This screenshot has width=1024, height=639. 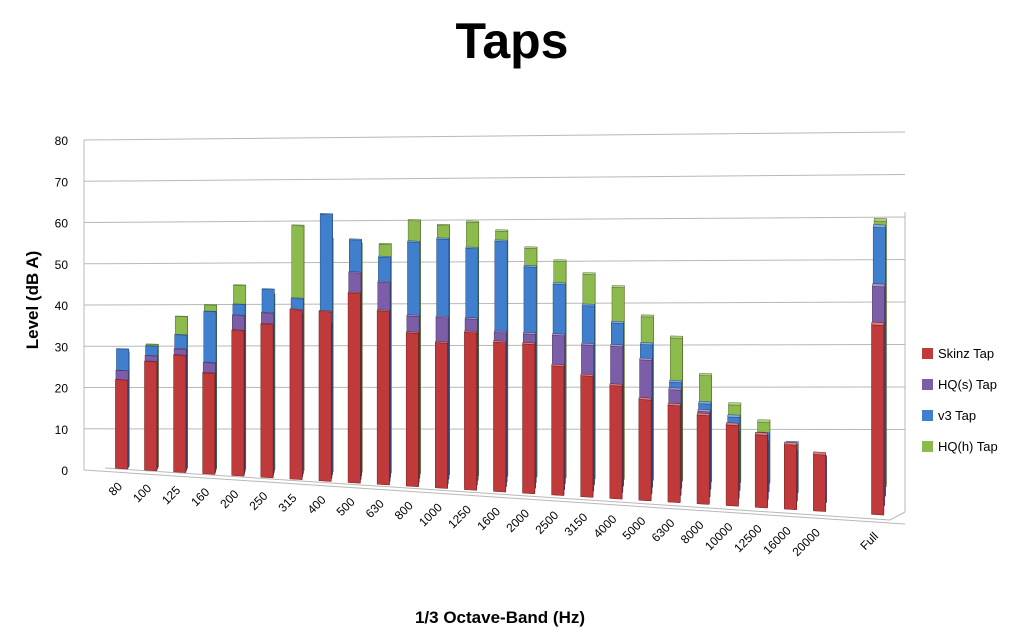 What do you see at coordinates (142, 493) in the screenshot?
I see `x-tick-label: 100` at bounding box center [142, 493].